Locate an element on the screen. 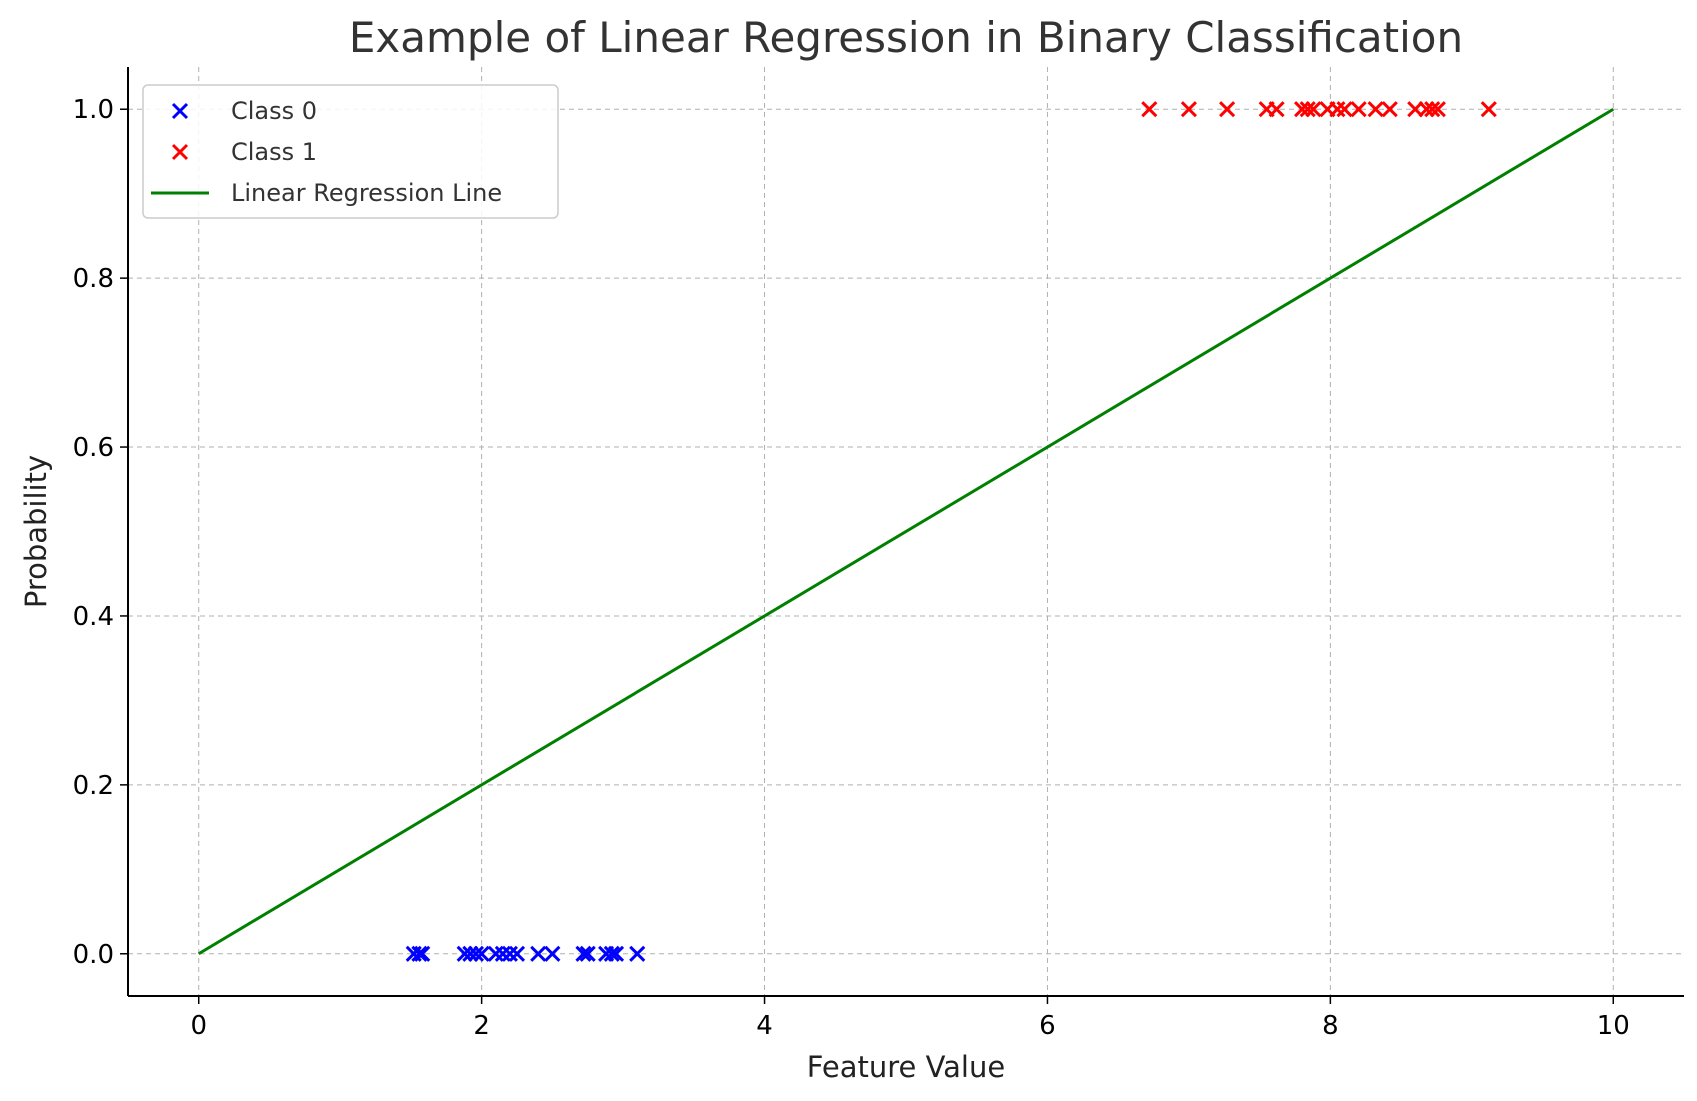 The width and height of the screenshot is (1697, 1101). legend-label: Class 1 is located at coordinates (274, 152).